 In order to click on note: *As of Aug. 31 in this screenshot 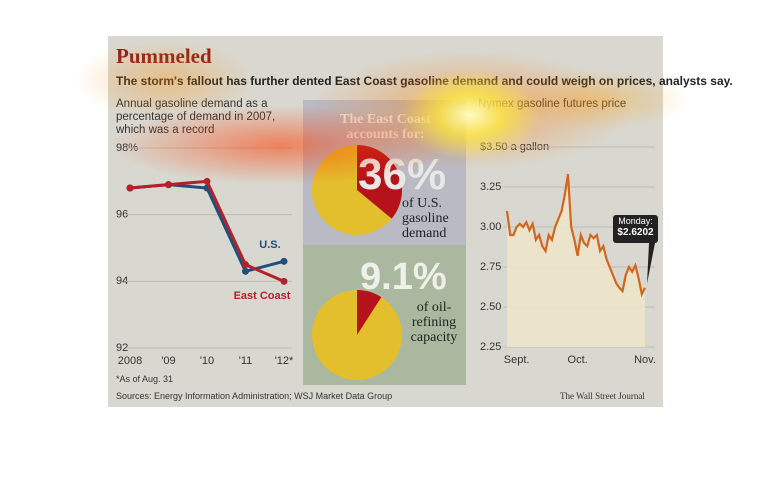, I will do `click(145, 379)`.